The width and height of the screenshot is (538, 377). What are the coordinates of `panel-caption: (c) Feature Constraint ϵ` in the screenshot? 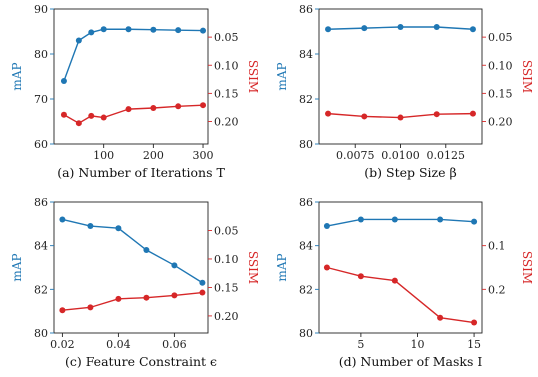 It's located at (141, 361).